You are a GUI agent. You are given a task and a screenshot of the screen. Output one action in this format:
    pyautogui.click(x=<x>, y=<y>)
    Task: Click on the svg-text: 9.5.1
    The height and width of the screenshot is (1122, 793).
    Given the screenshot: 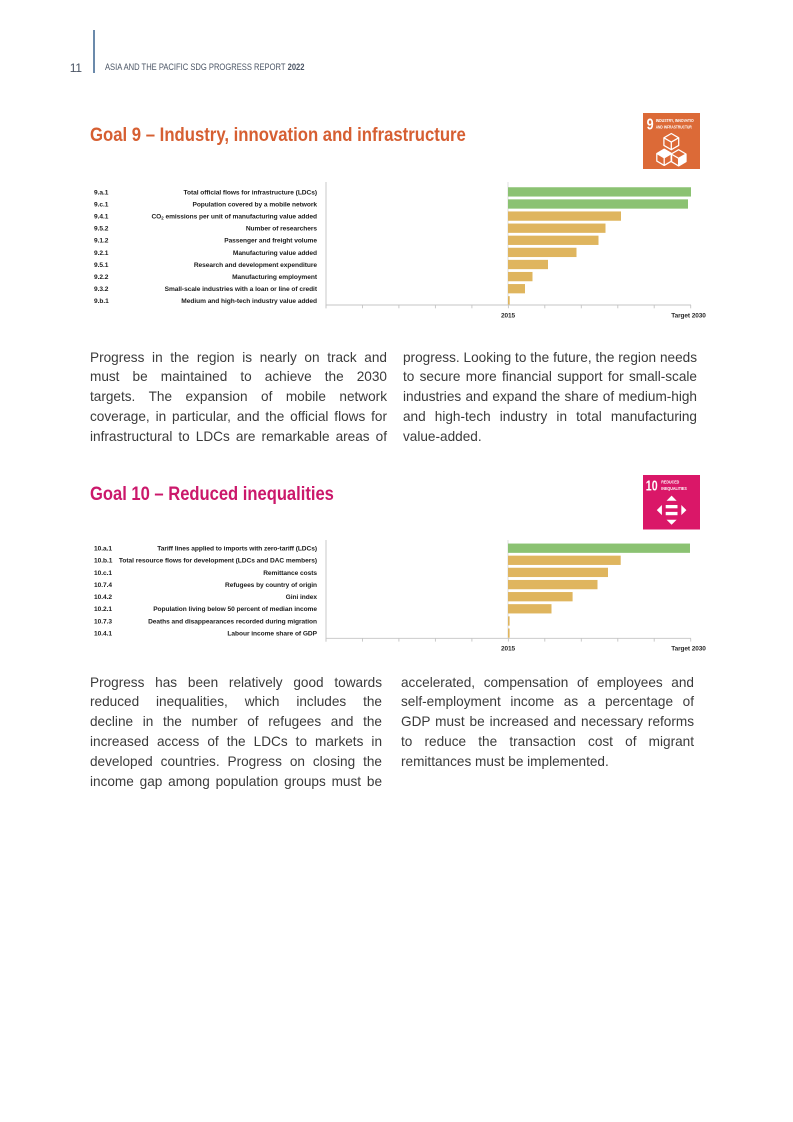 What is the action you would take?
    pyautogui.click(x=101, y=265)
    